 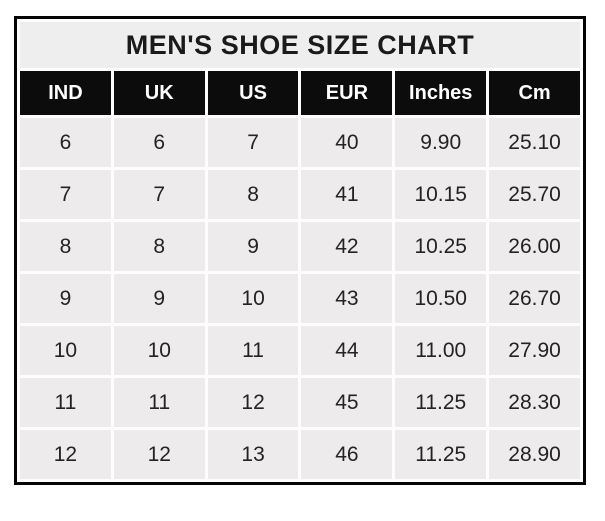 What do you see at coordinates (534, 93) in the screenshot?
I see `column-header-cm: Cm` at bounding box center [534, 93].